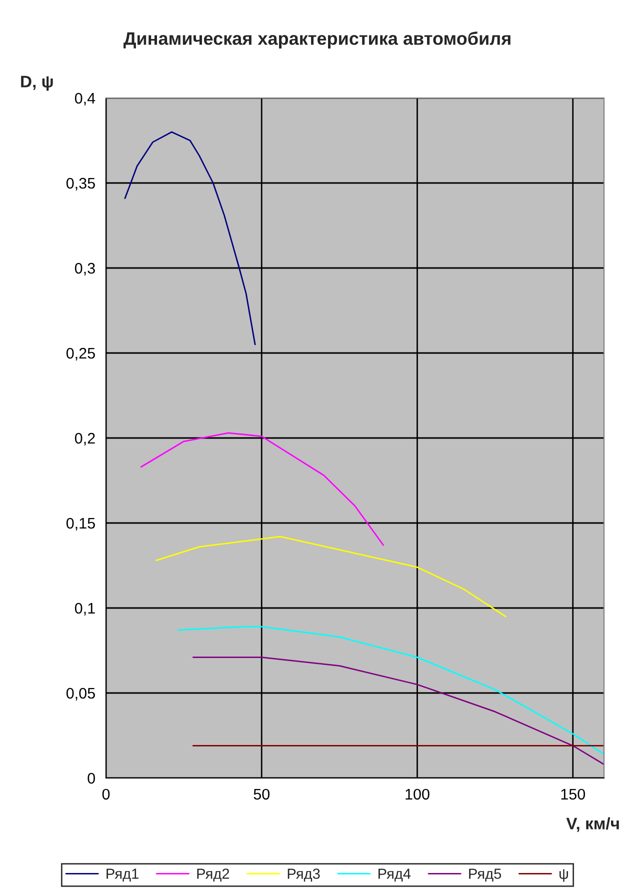 Image resolution: width=635 pixels, height=893 pixels. What do you see at coordinates (80, 354) in the screenshot?
I see `y-tick-label: 0,25` at bounding box center [80, 354].